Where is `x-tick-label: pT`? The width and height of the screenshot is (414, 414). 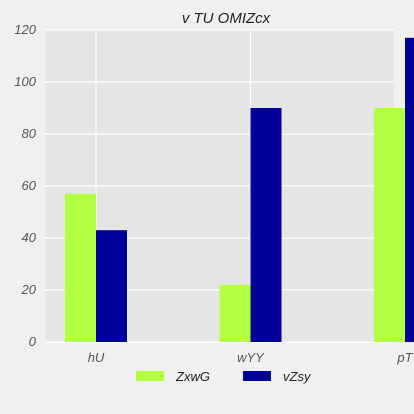 x-tick-label: pT is located at coordinates (404, 357).